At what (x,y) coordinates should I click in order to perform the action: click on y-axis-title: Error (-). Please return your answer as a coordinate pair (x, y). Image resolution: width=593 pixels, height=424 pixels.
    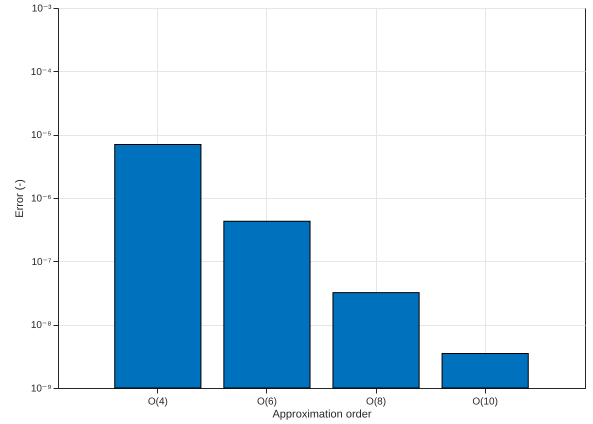
    Looking at the image, I should click on (20, 198).